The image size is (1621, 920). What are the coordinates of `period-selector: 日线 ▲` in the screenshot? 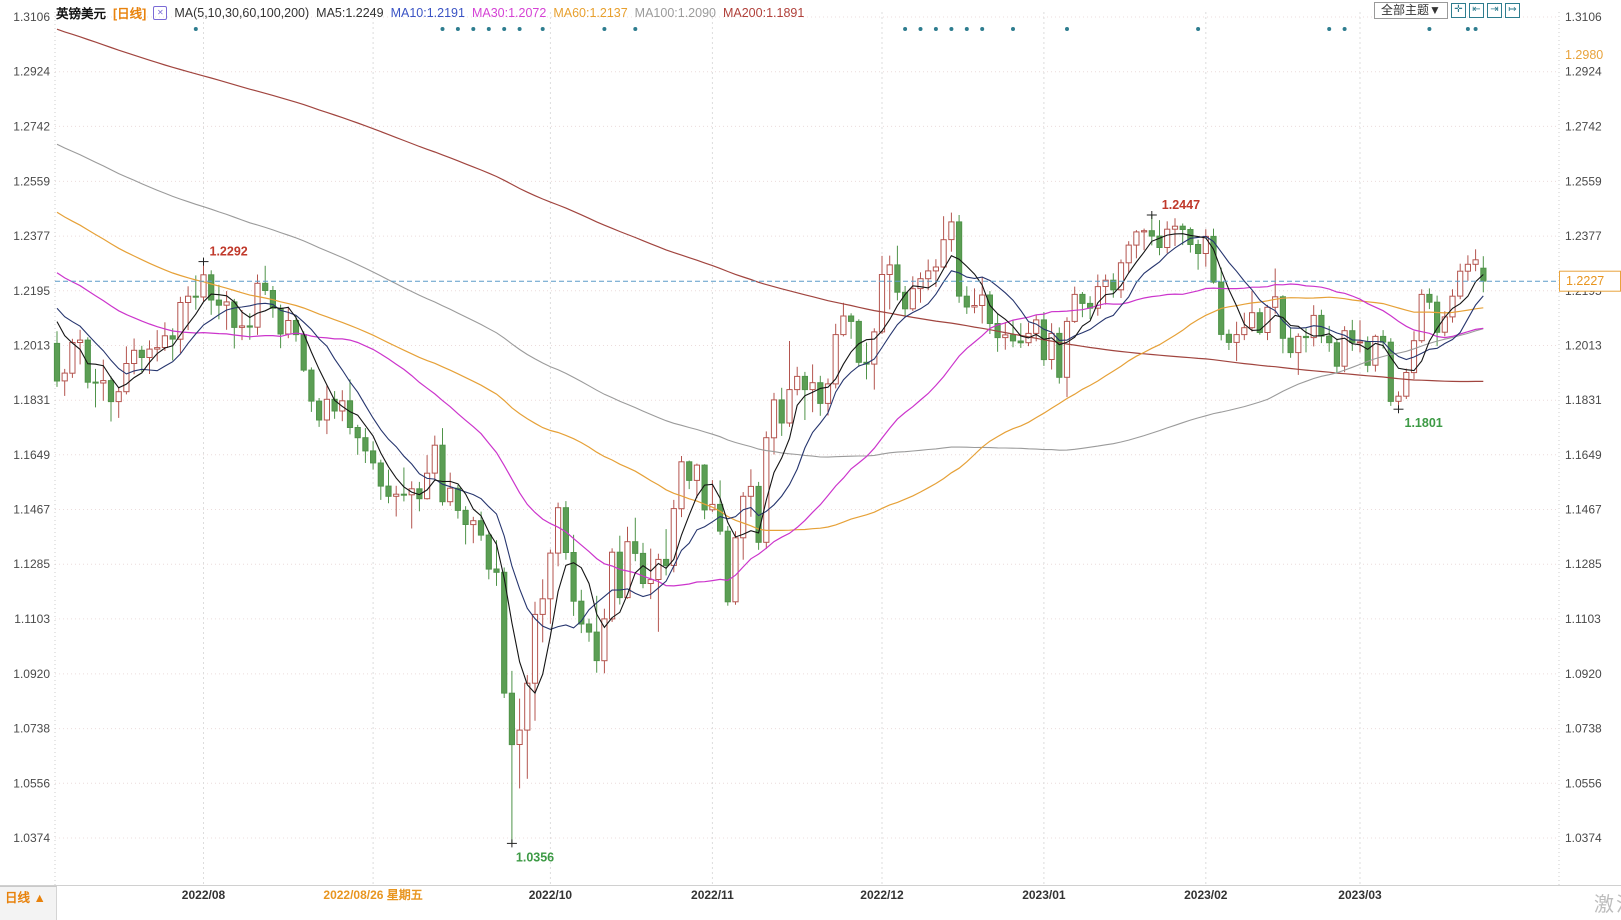 It's located at (28, 903).